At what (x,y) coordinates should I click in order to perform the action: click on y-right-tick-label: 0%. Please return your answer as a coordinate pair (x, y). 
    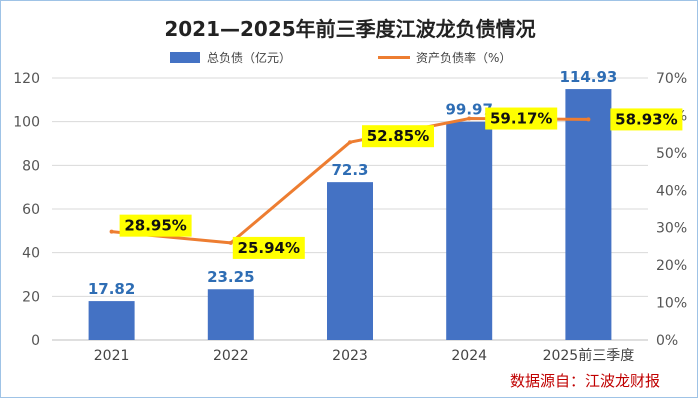
    Looking at the image, I should click on (667, 341).